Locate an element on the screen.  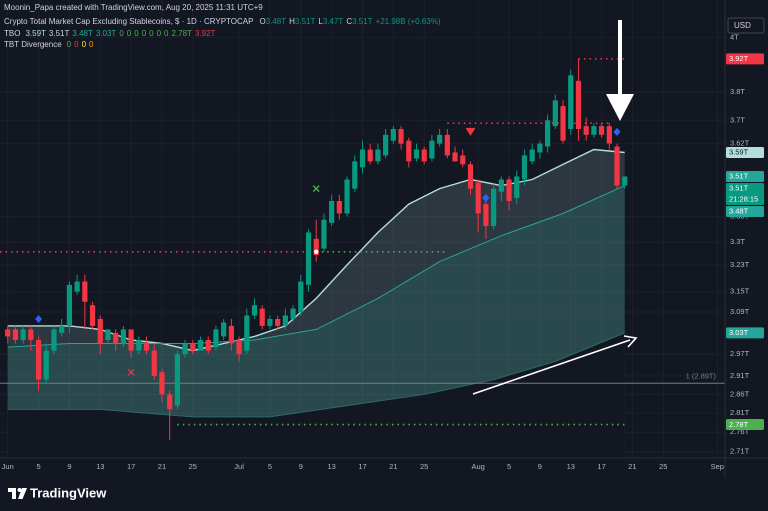
change: +21.98B (+0.63%) is located at coordinates (408, 21).